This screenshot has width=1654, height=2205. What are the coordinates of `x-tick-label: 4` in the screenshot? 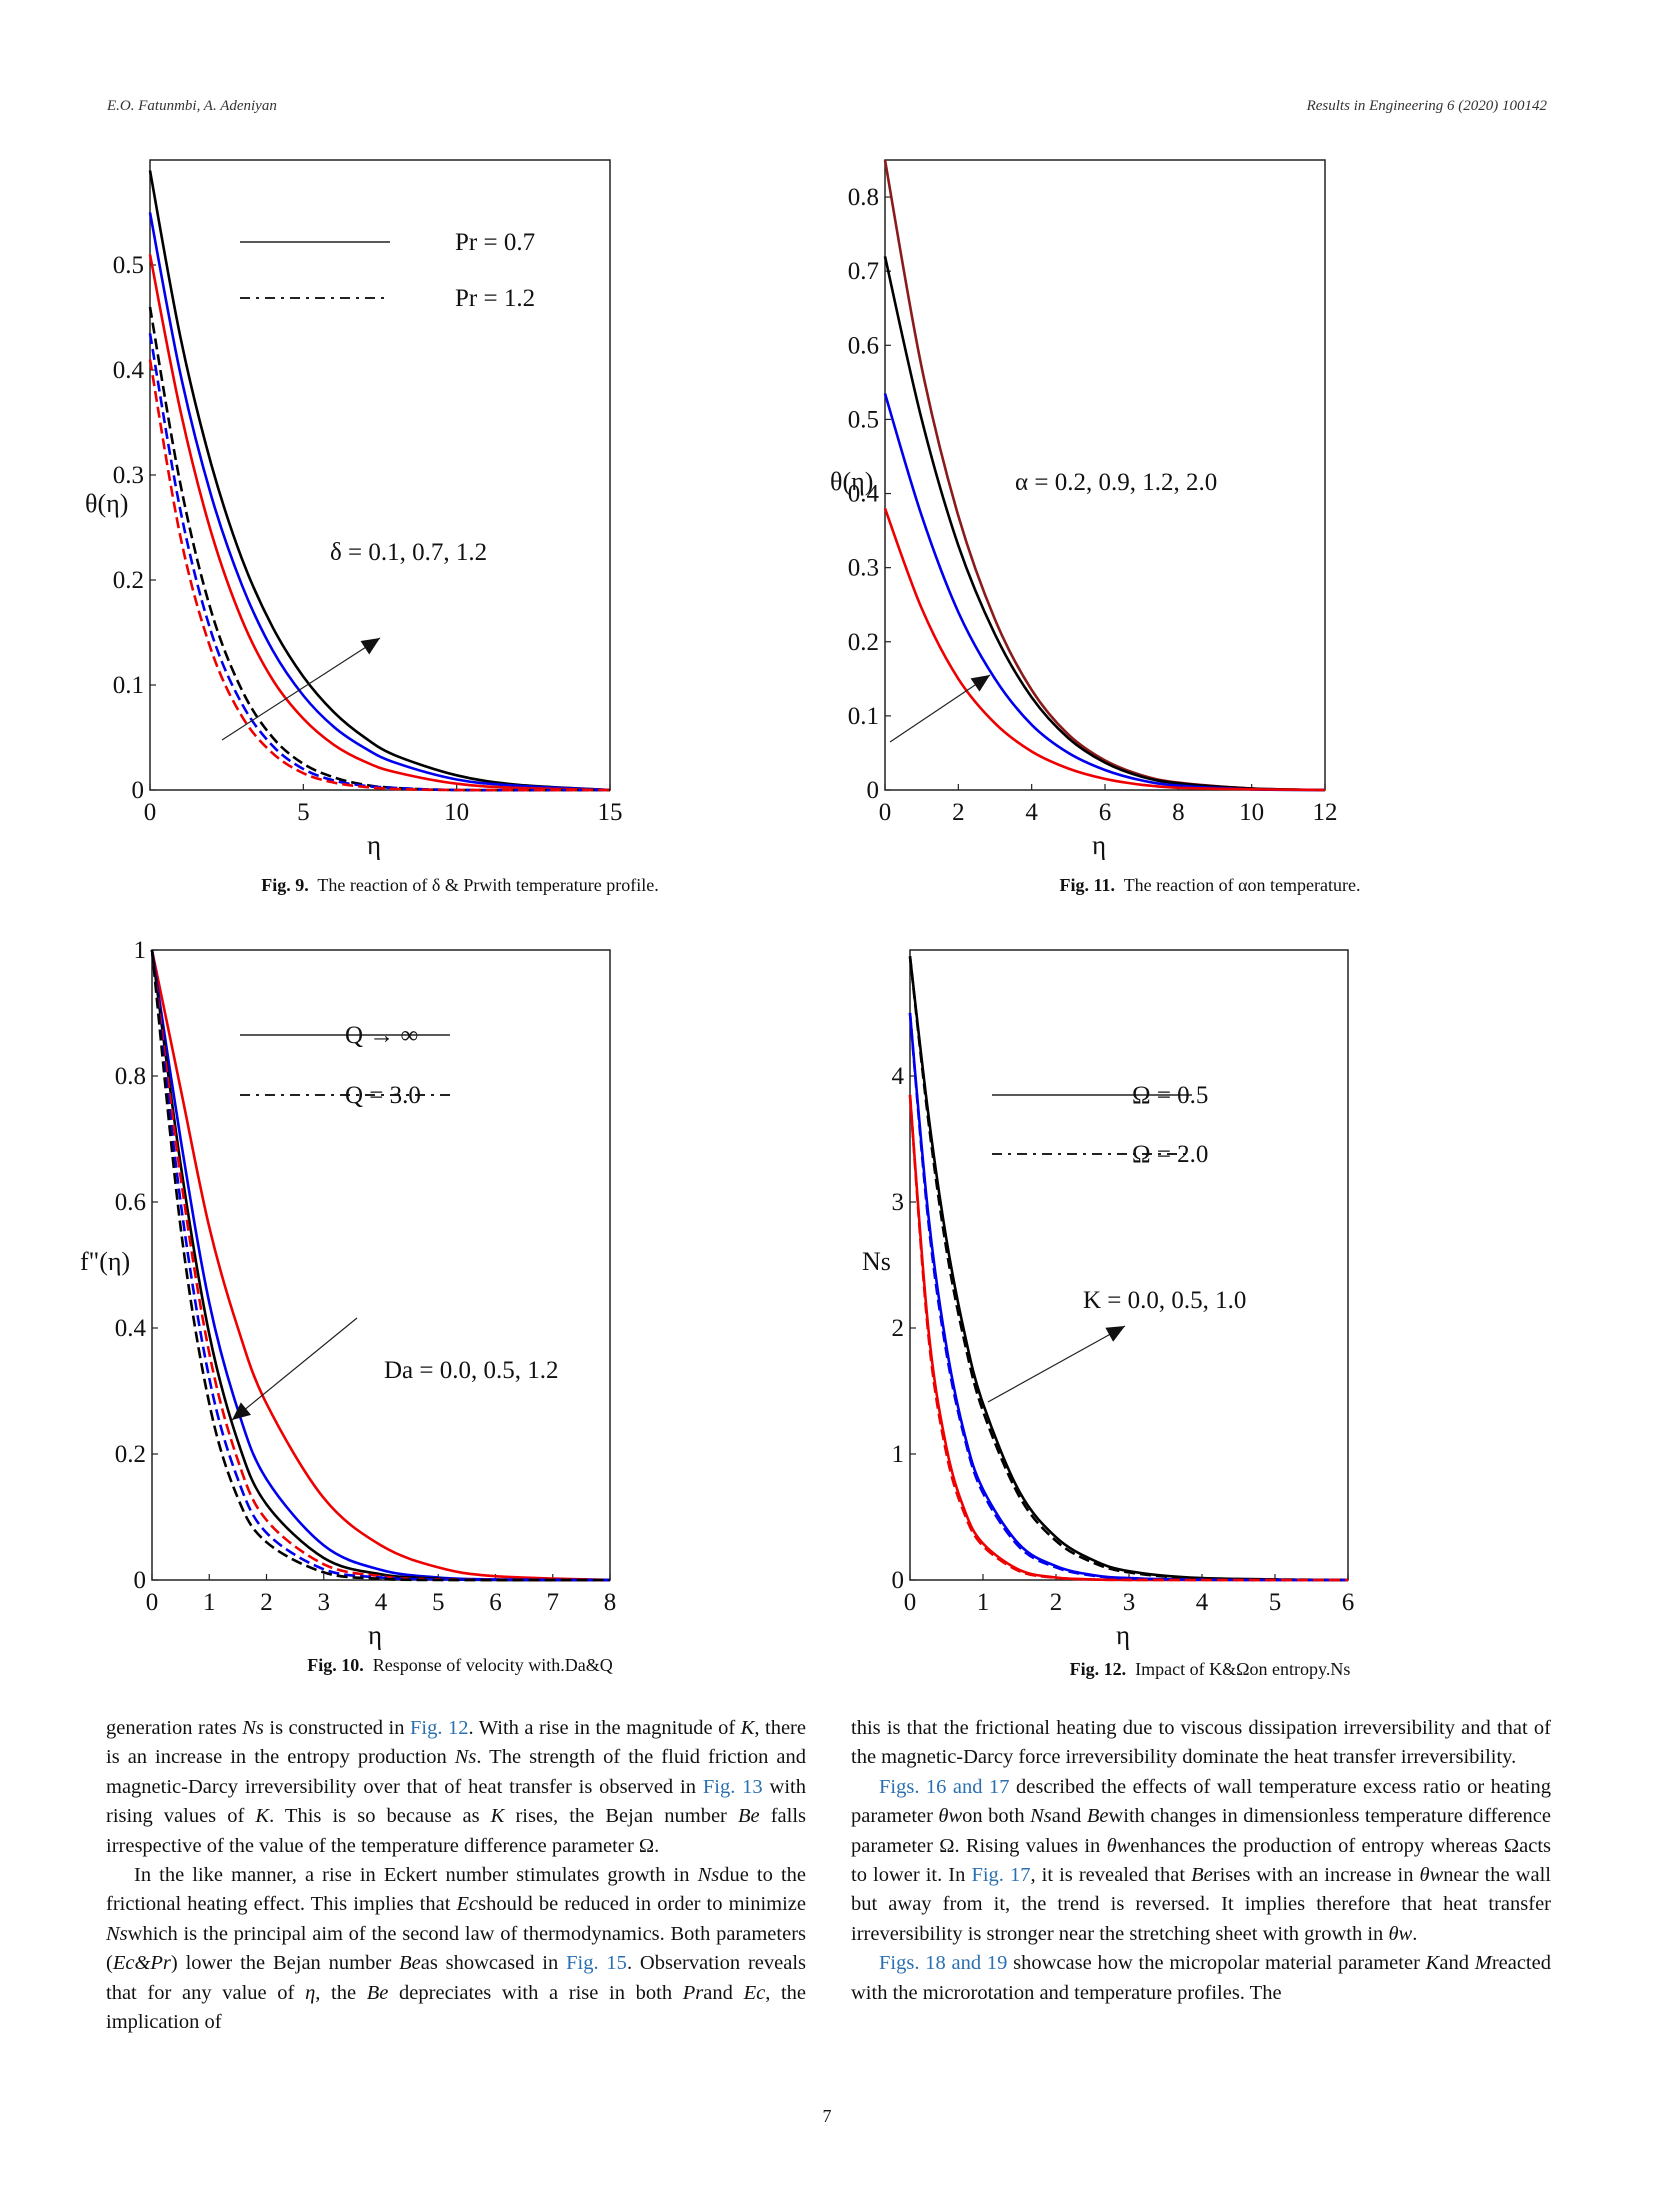 It's located at (381, 1602).